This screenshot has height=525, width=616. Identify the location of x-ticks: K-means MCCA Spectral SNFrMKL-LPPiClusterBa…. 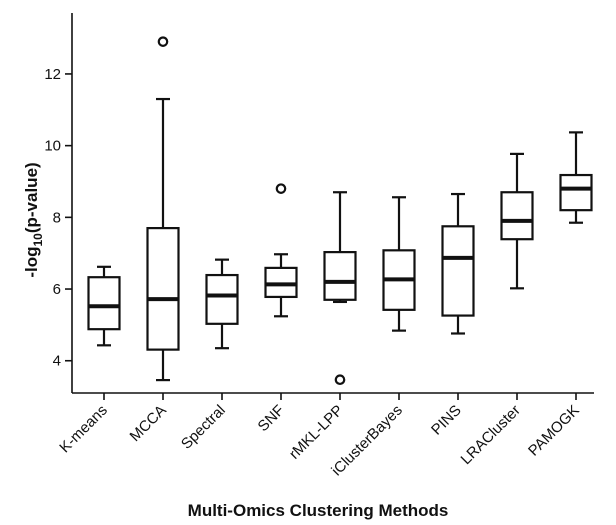
(319, 436).